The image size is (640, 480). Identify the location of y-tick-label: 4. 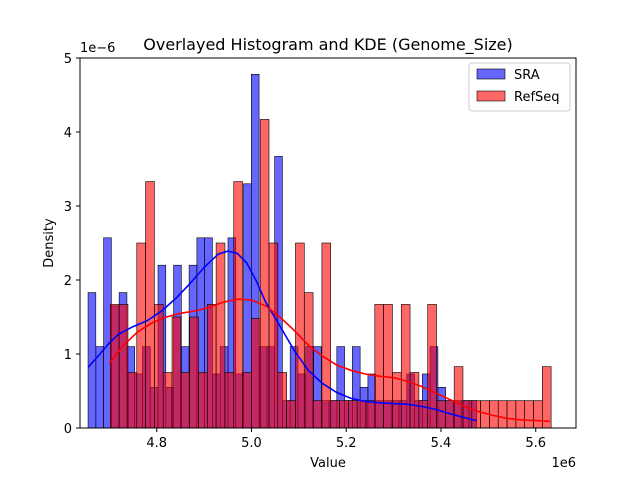
(68, 133).